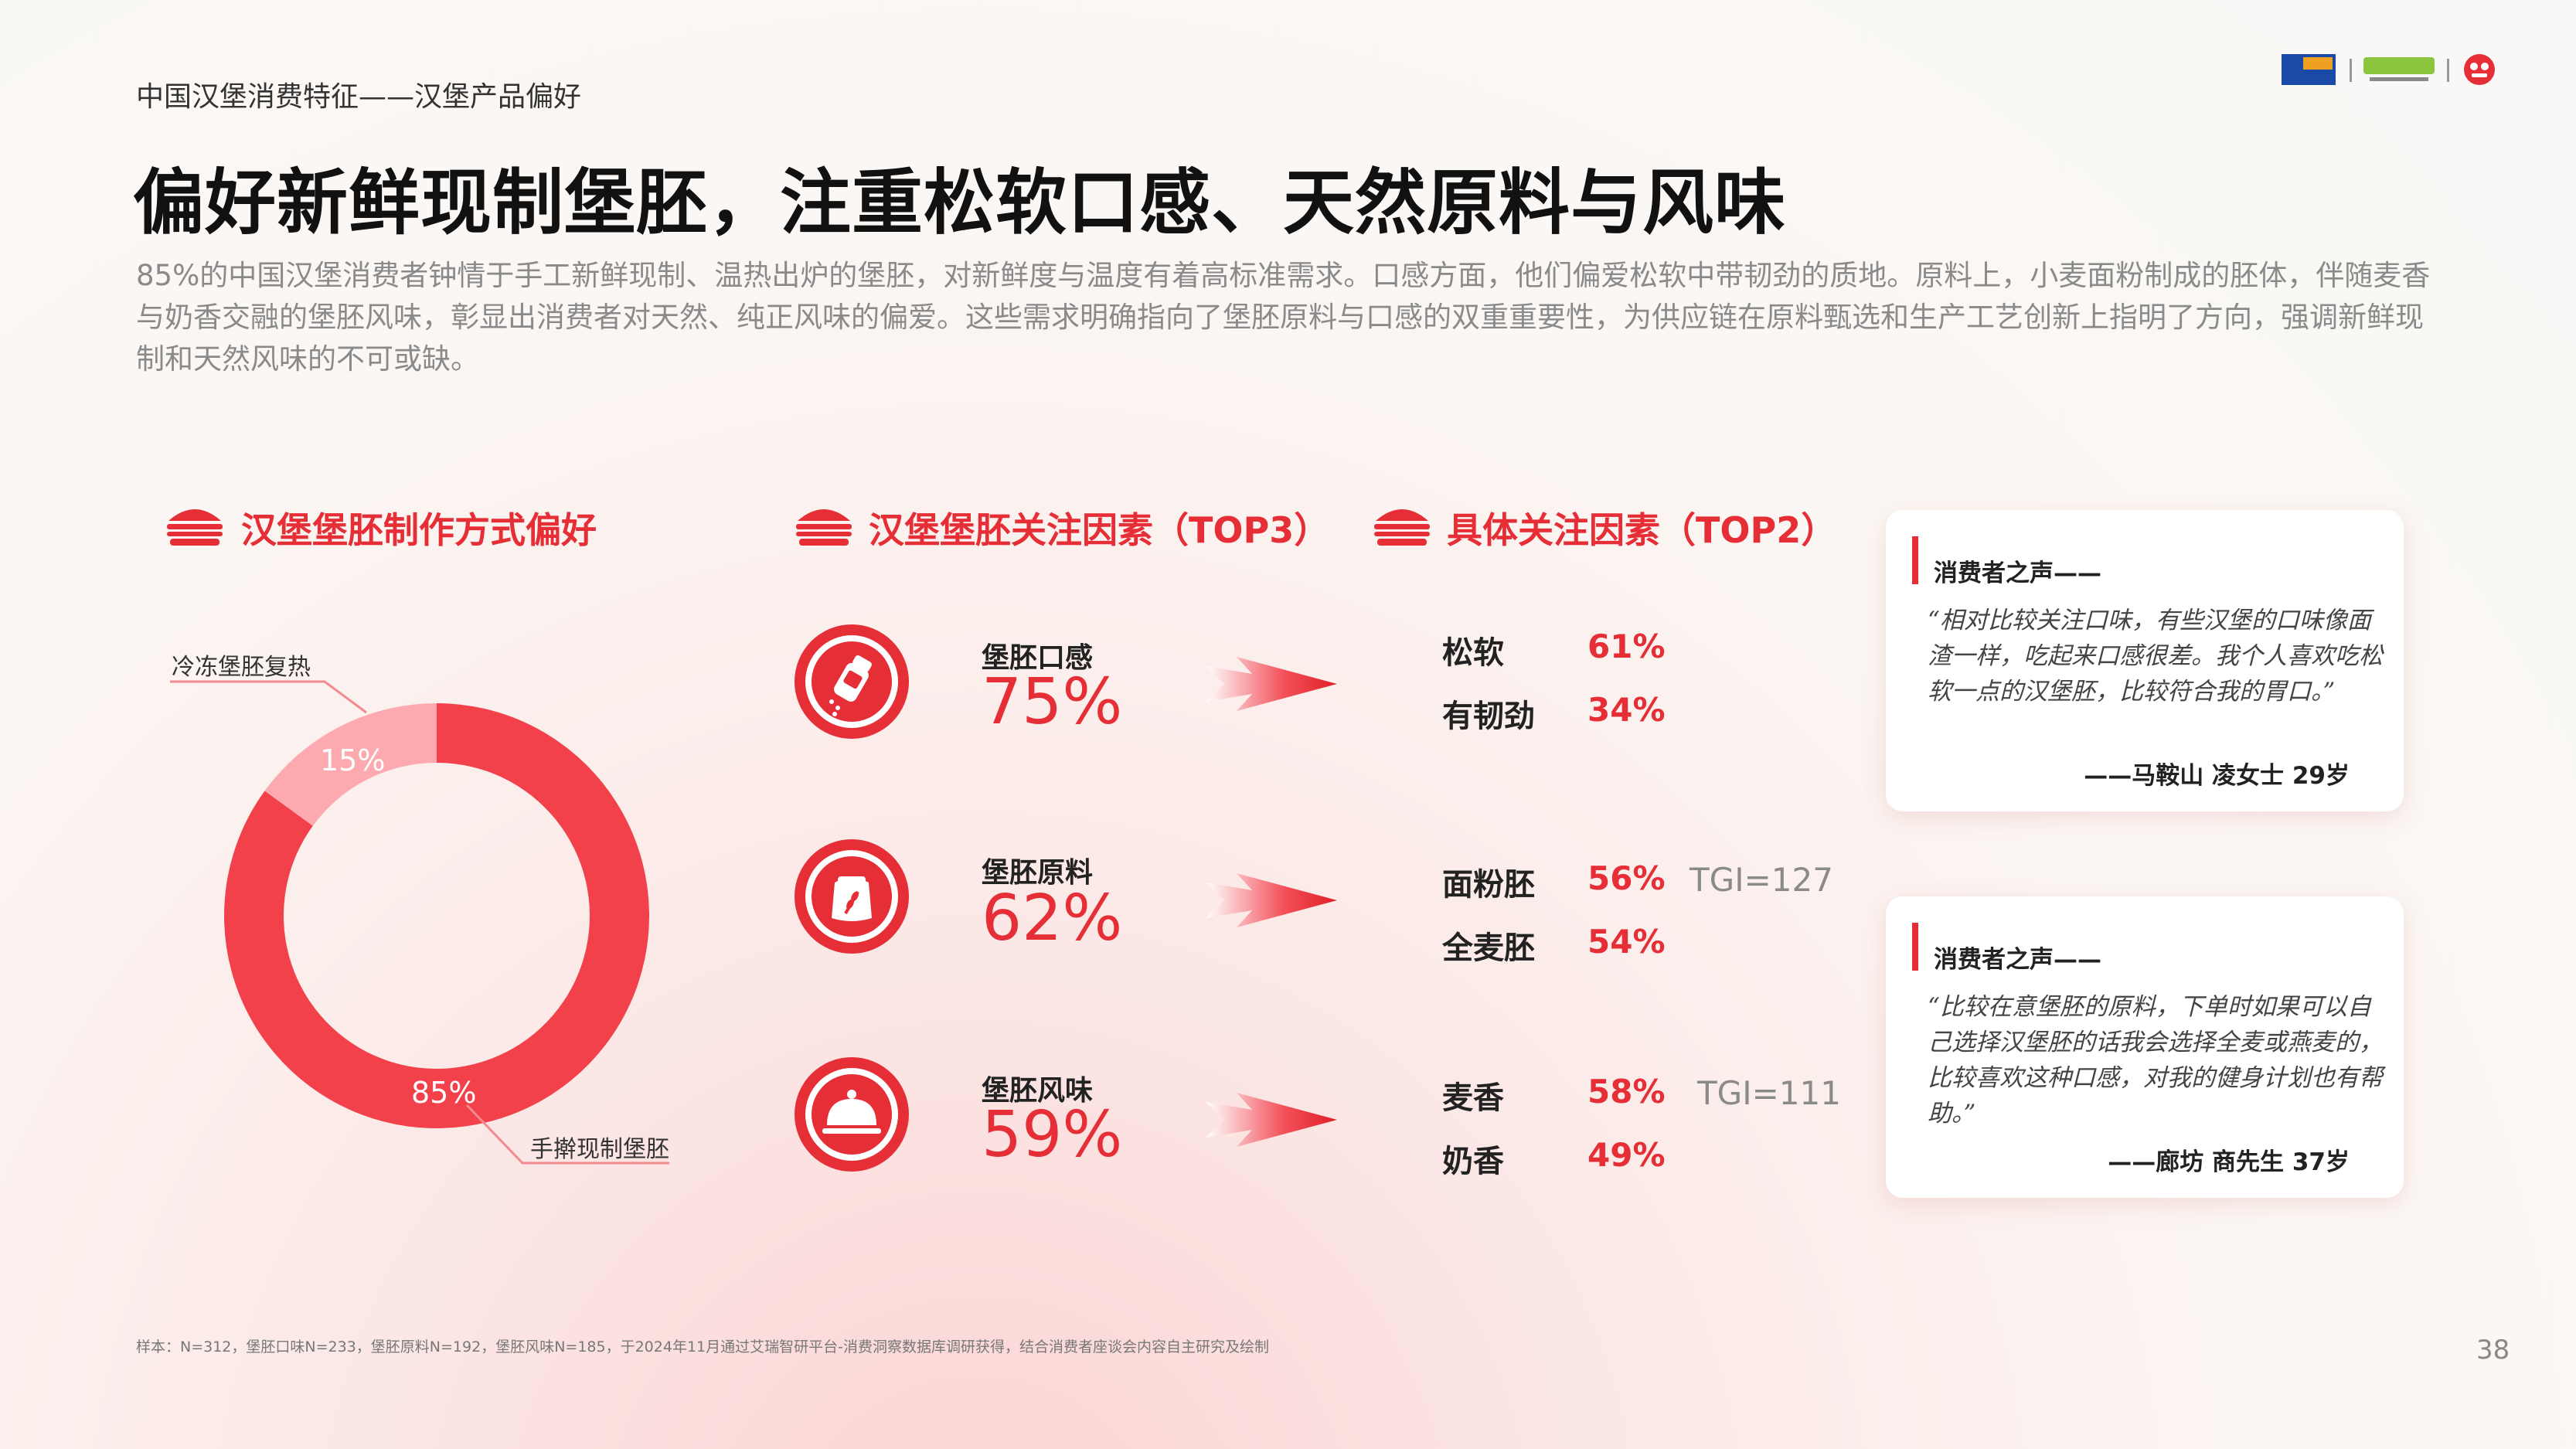  I want to click on detail-item-name: 奶香, so click(1473, 1162).